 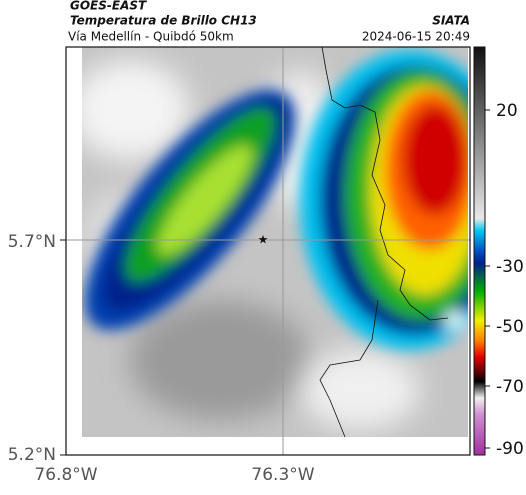 I want to click on region: Vía Medellín - Quibdó 50km, so click(x=151, y=37).